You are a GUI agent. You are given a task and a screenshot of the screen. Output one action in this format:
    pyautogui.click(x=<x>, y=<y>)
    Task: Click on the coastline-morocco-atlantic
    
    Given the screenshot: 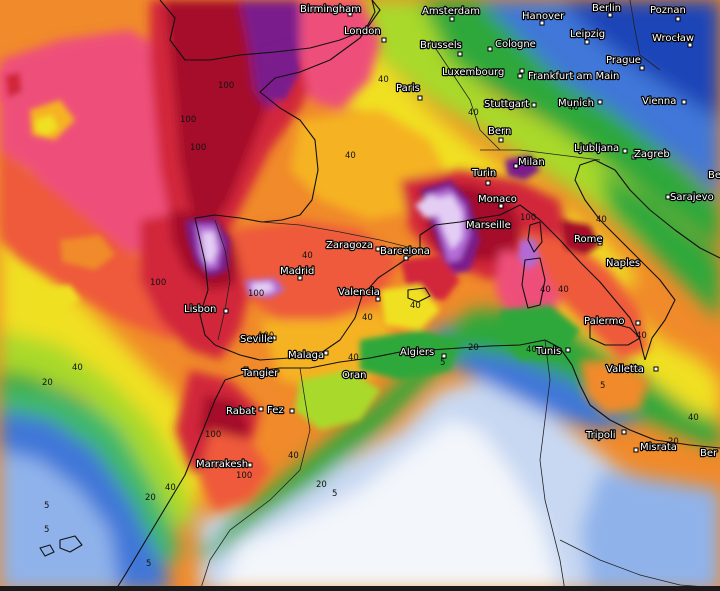 What is the action you would take?
    pyautogui.click(x=170, y=485)
    